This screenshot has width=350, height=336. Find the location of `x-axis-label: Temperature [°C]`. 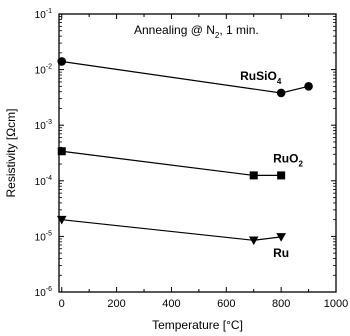

x-axis-label: Temperature [°C] is located at coordinates (197, 325).